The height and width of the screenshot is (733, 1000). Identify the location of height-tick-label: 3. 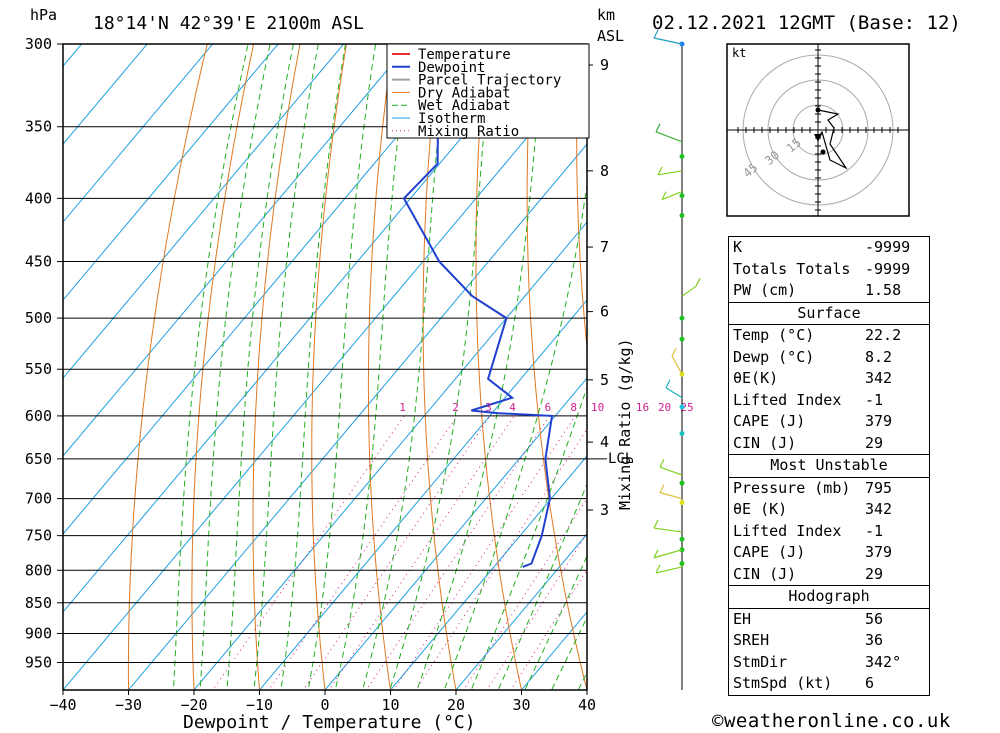
(604, 510).